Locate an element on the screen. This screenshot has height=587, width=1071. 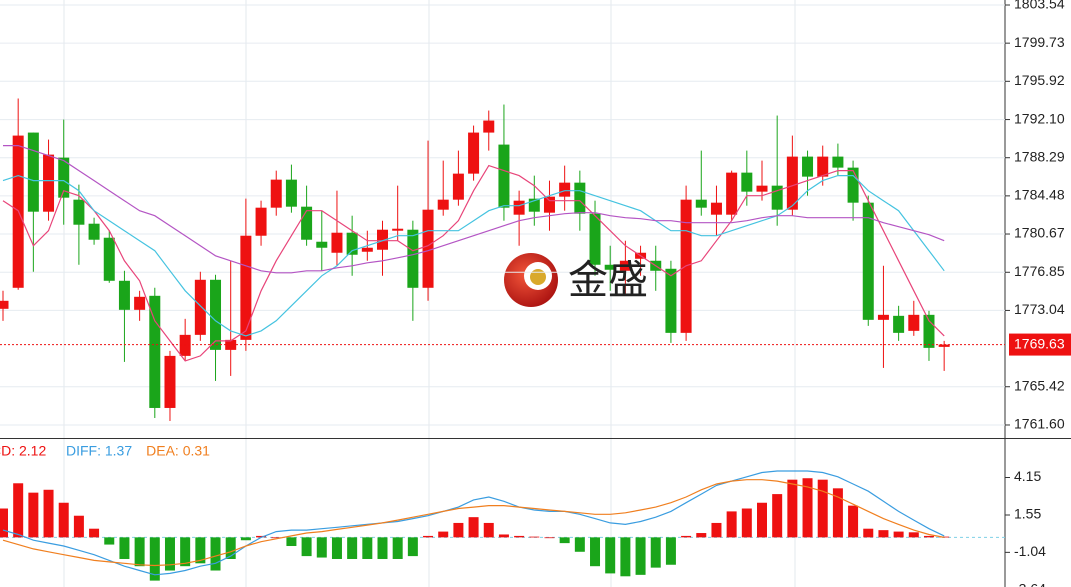
y-tick-label: 1761.60 is located at coordinates (1039, 424).